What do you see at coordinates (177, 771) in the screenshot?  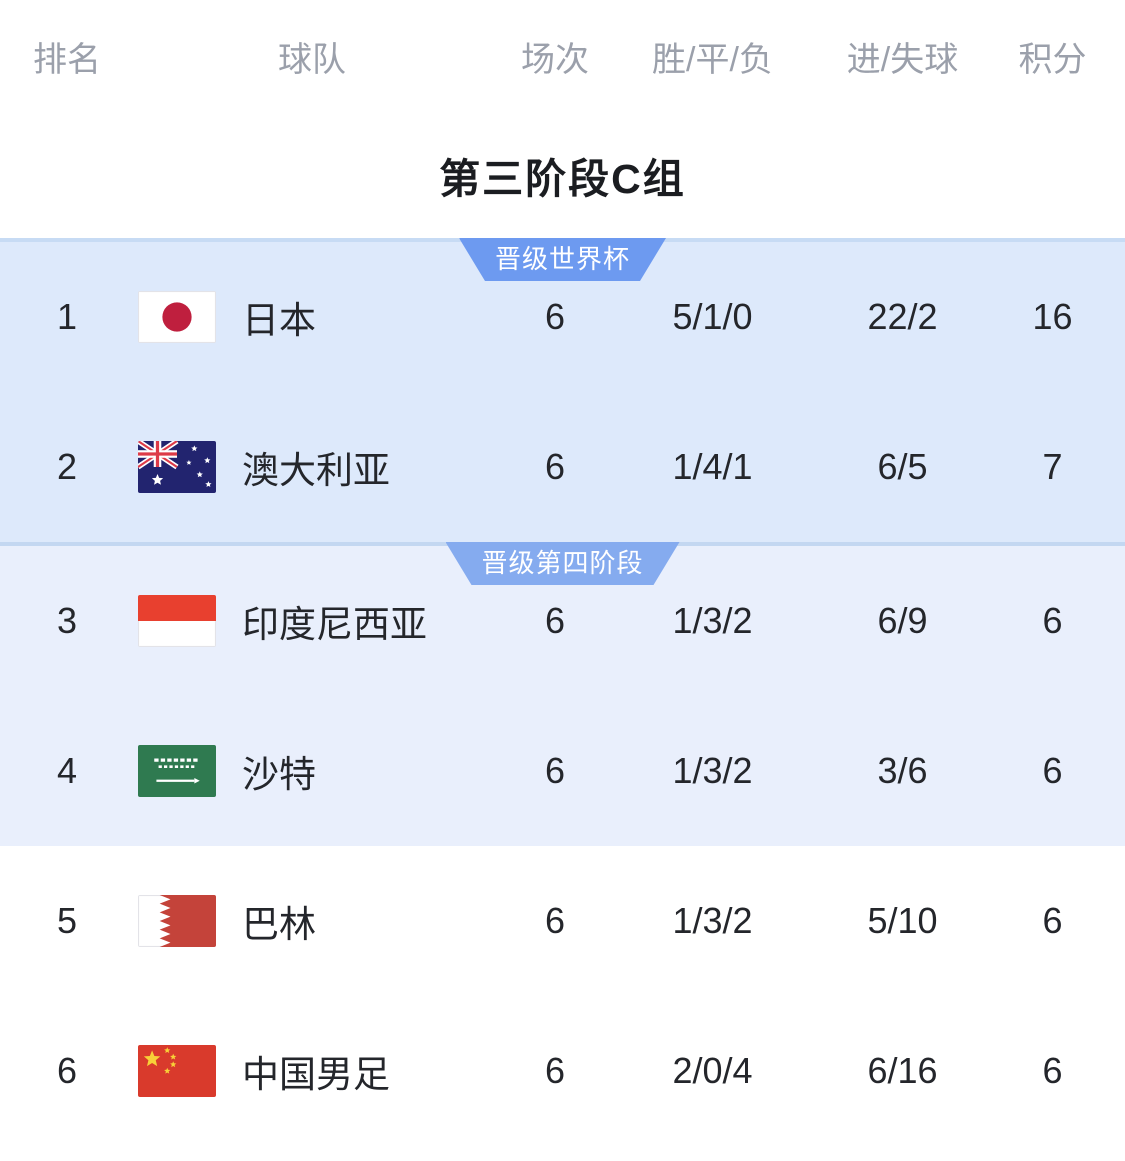 I see `saudi-arabia-flag-icon` at bounding box center [177, 771].